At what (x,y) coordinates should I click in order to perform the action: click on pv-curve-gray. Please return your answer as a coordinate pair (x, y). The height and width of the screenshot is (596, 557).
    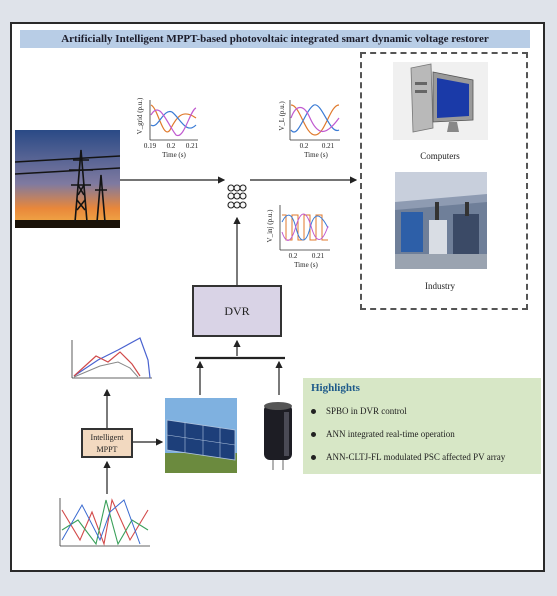
    Looking at the image, I should click on (106, 369).